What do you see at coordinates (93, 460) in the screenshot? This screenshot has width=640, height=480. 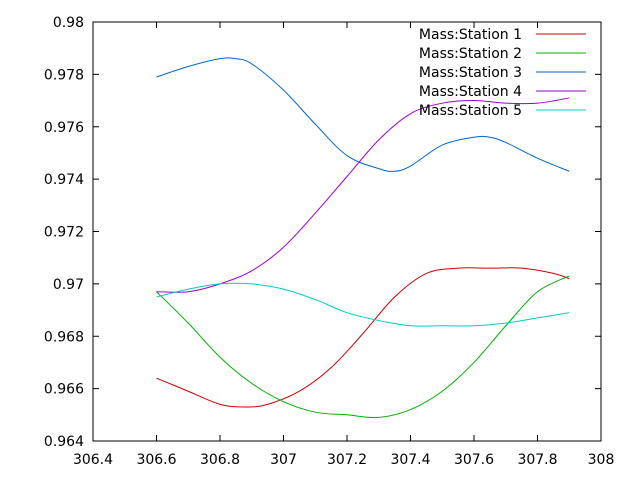 I see `x-tick-label: 306.4` at bounding box center [93, 460].